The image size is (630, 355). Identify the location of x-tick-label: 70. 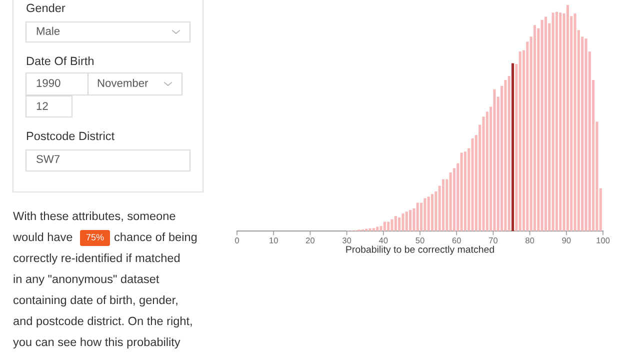
(493, 240).